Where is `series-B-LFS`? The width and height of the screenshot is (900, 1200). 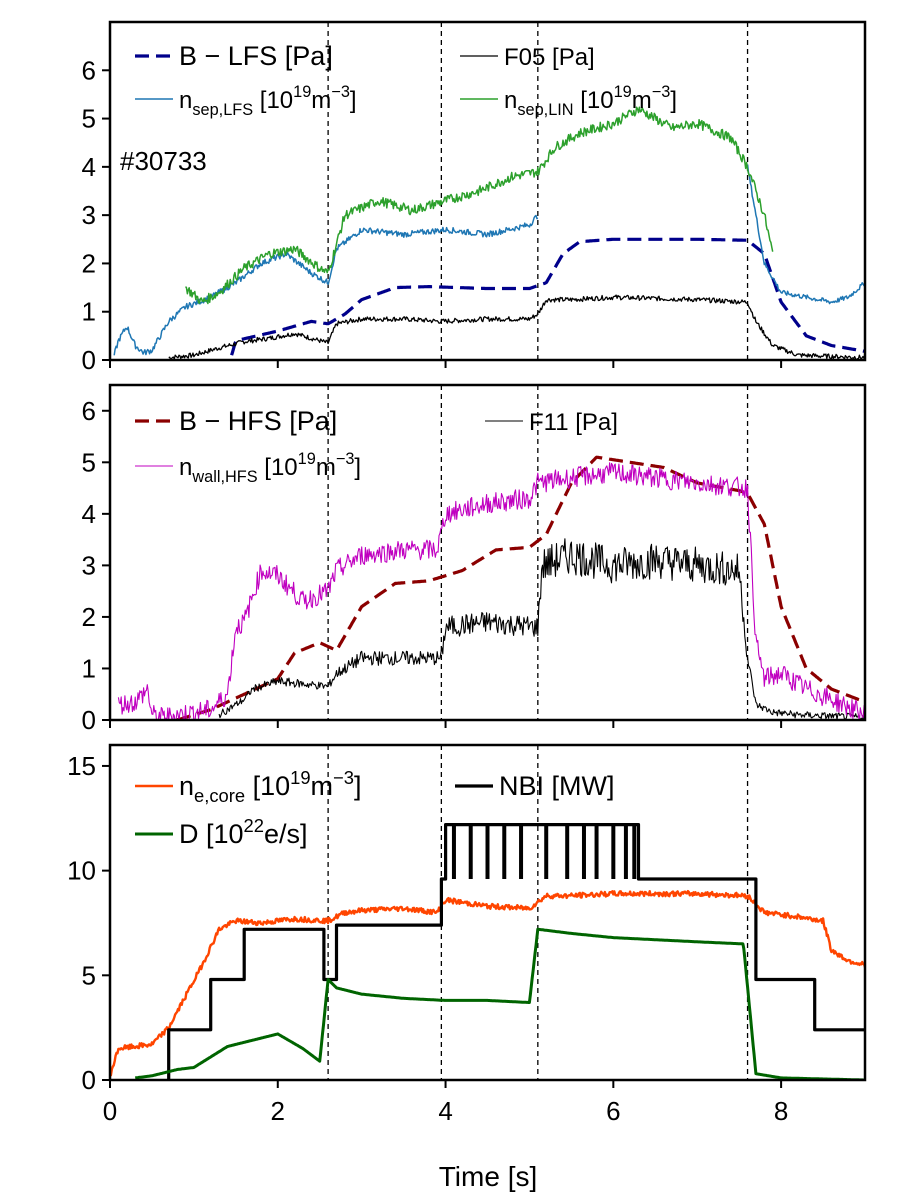
series-B-LFS is located at coordinates (547, 296).